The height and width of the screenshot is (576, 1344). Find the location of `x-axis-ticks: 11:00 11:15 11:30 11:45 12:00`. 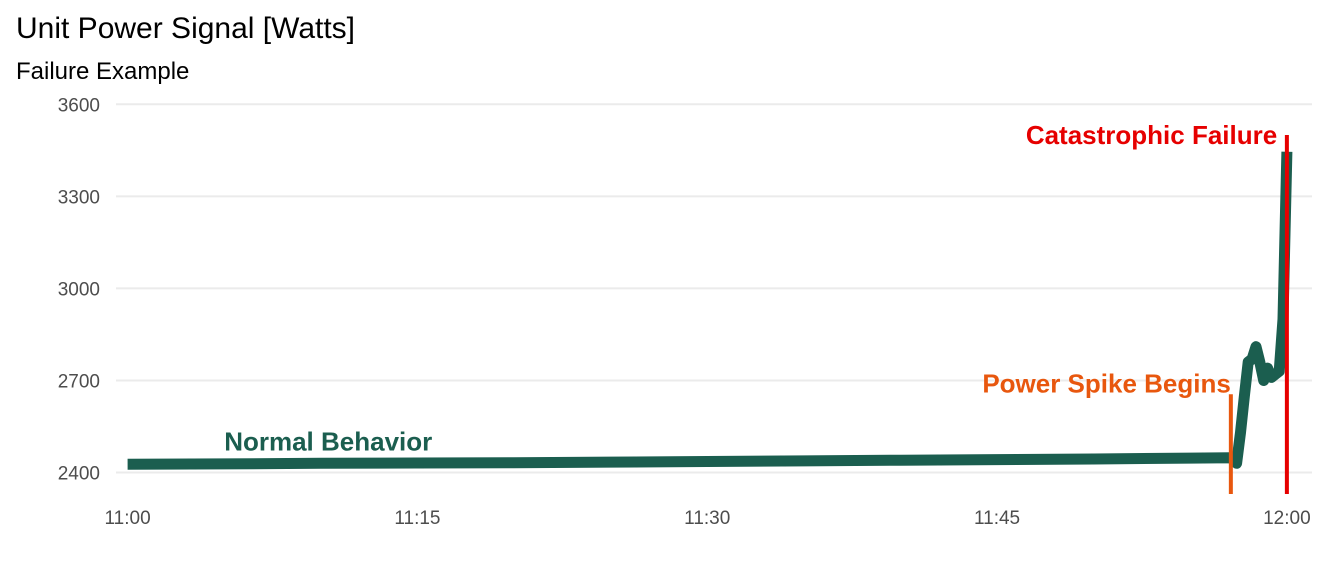

x-axis-ticks: 11:00 11:15 11:30 11:45 12:00 is located at coordinates (708, 518).